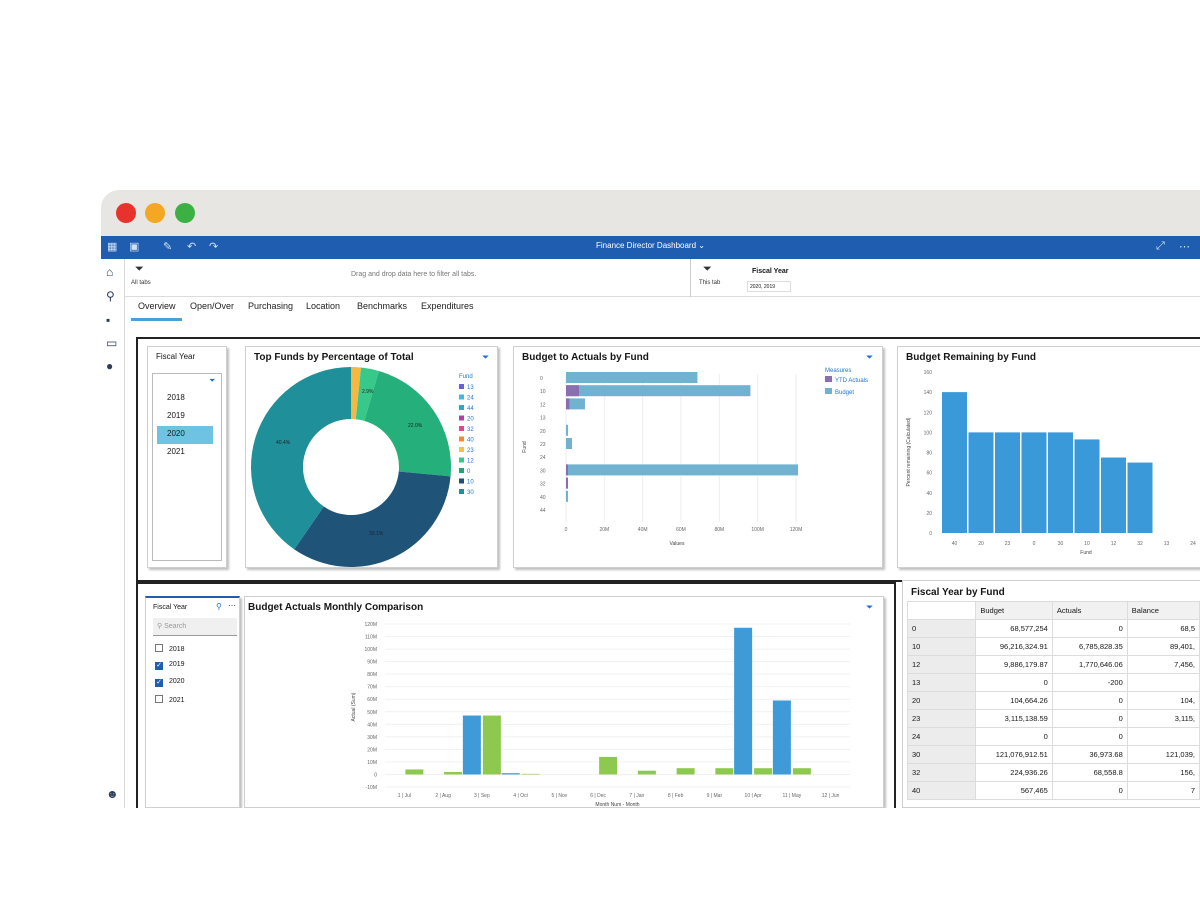  Describe the element at coordinates (719, 530) in the screenshot. I see `x-tick-label: 80M` at that location.